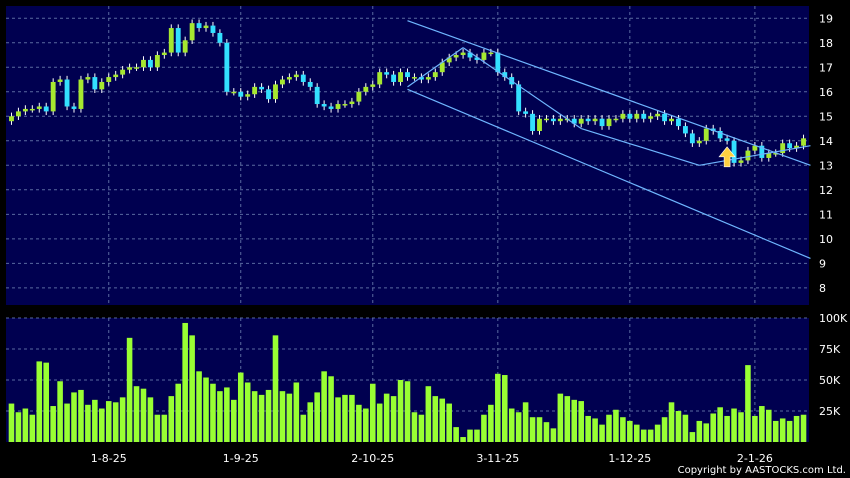 This screenshot has width=850, height=478. Describe the element at coordinates (372, 458) in the screenshot. I see `date-tick-label: 2-10-25` at that location.